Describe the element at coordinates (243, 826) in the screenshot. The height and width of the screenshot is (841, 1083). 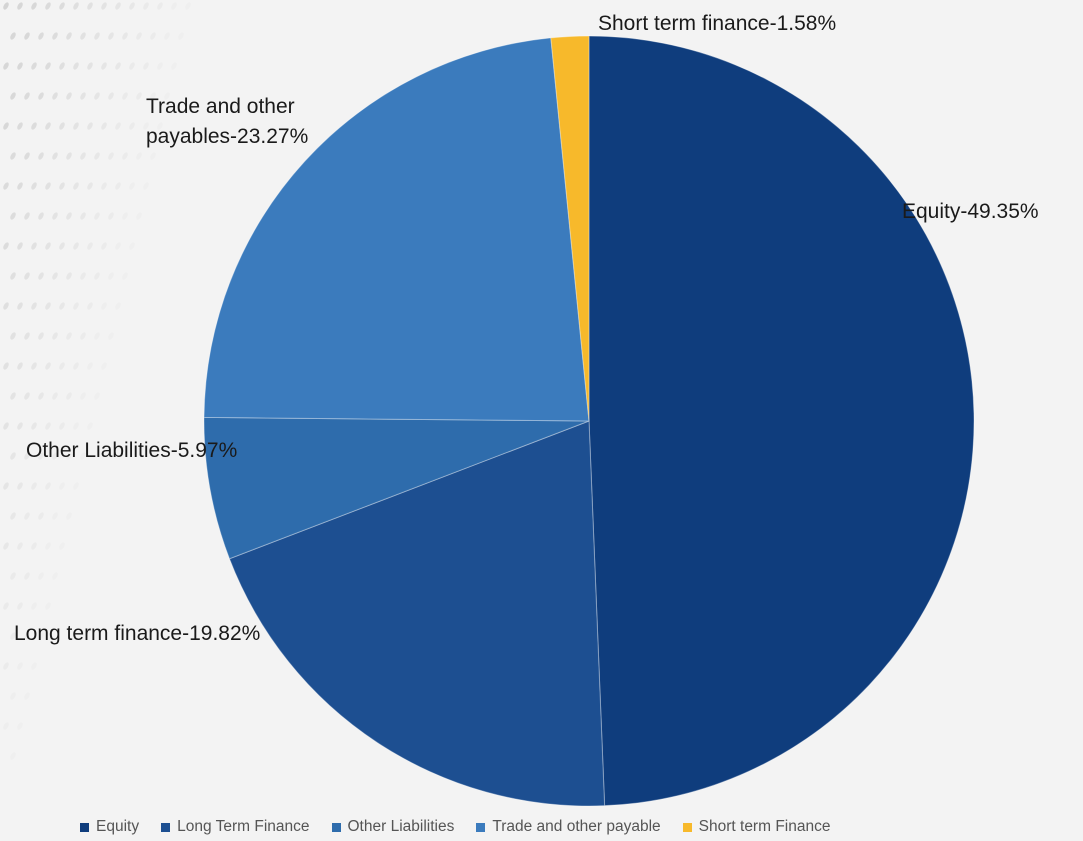
I see `legend-label-long-term-finance: Long Term Finance` at that location.